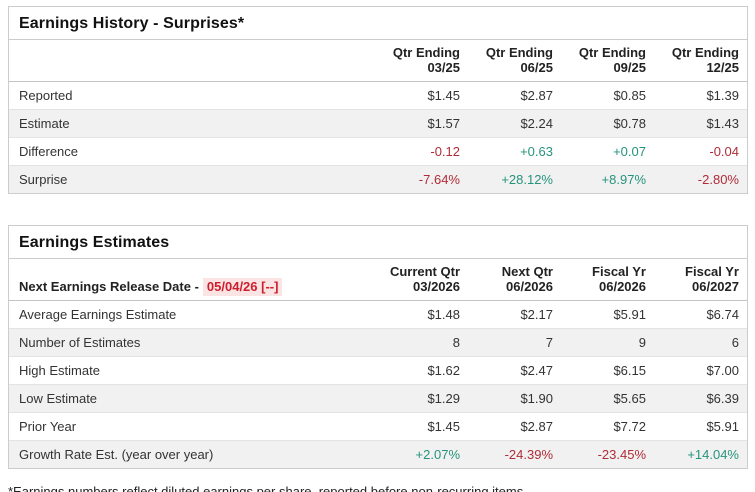 This screenshot has height=492, width=755. What do you see at coordinates (192, 342) in the screenshot?
I see `row-label: Number of Estimates` at bounding box center [192, 342].